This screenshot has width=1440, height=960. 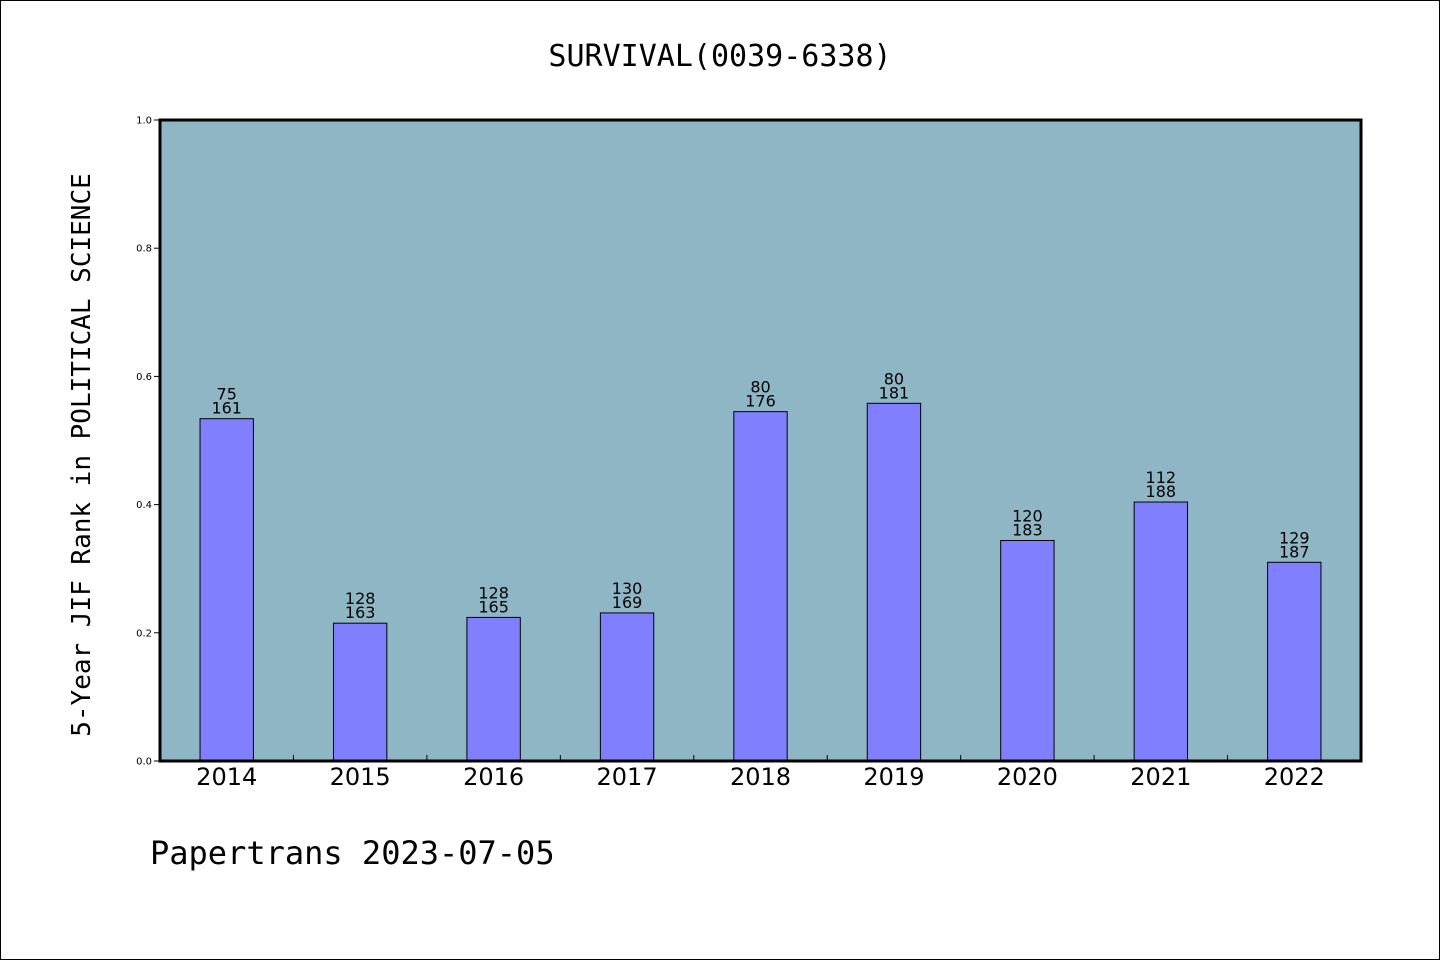 What do you see at coordinates (360, 692) in the screenshot?
I see `bar-2015` at bounding box center [360, 692].